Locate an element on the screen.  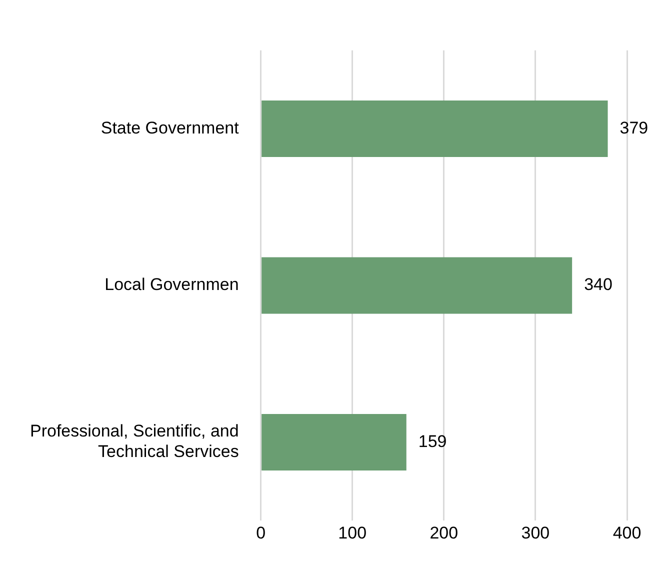
y-tick-label: Professional, Scientific, and Technical Services is located at coordinates (134, 442).